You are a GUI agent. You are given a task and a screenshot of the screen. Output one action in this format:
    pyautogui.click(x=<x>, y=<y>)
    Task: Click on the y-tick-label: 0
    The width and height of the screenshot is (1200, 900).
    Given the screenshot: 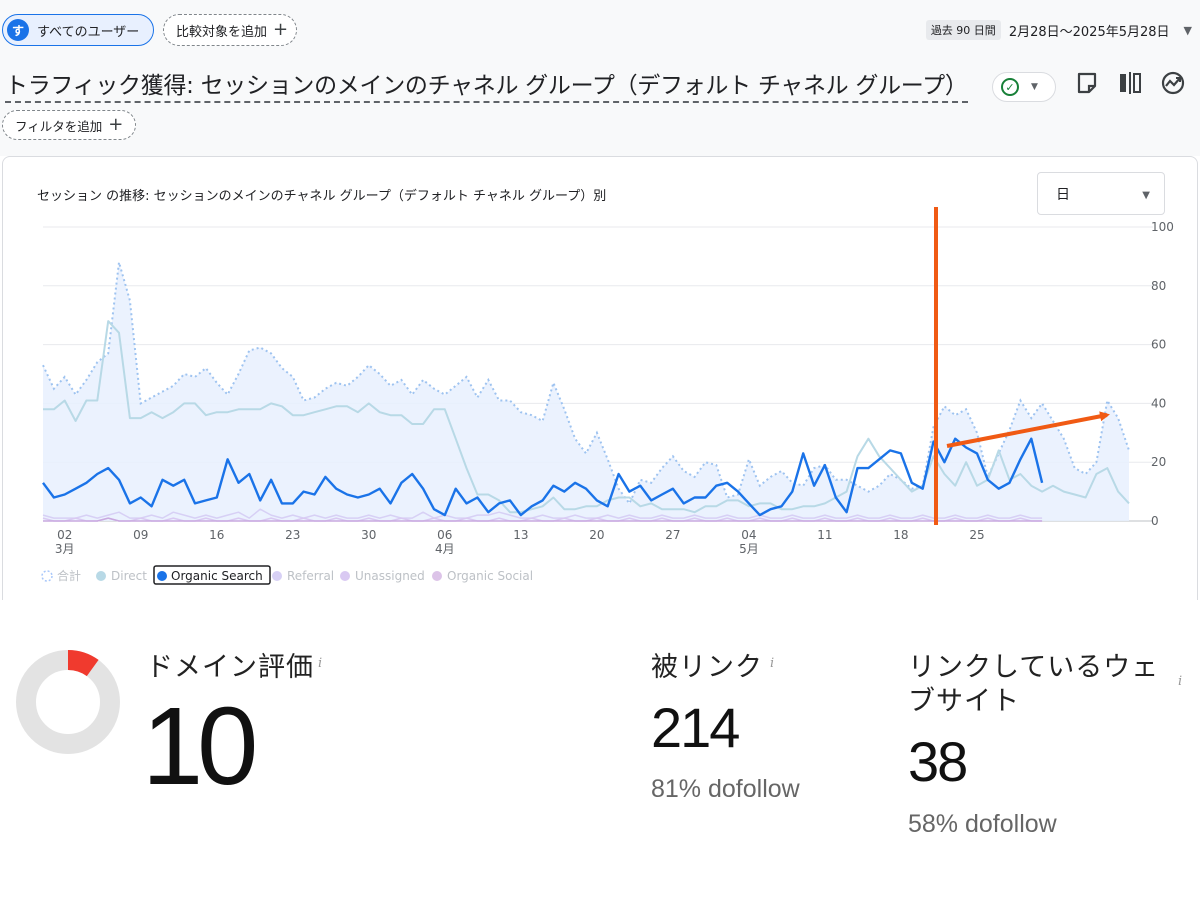 What is the action you would take?
    pyautogui.click(x=1155, y=521)
    